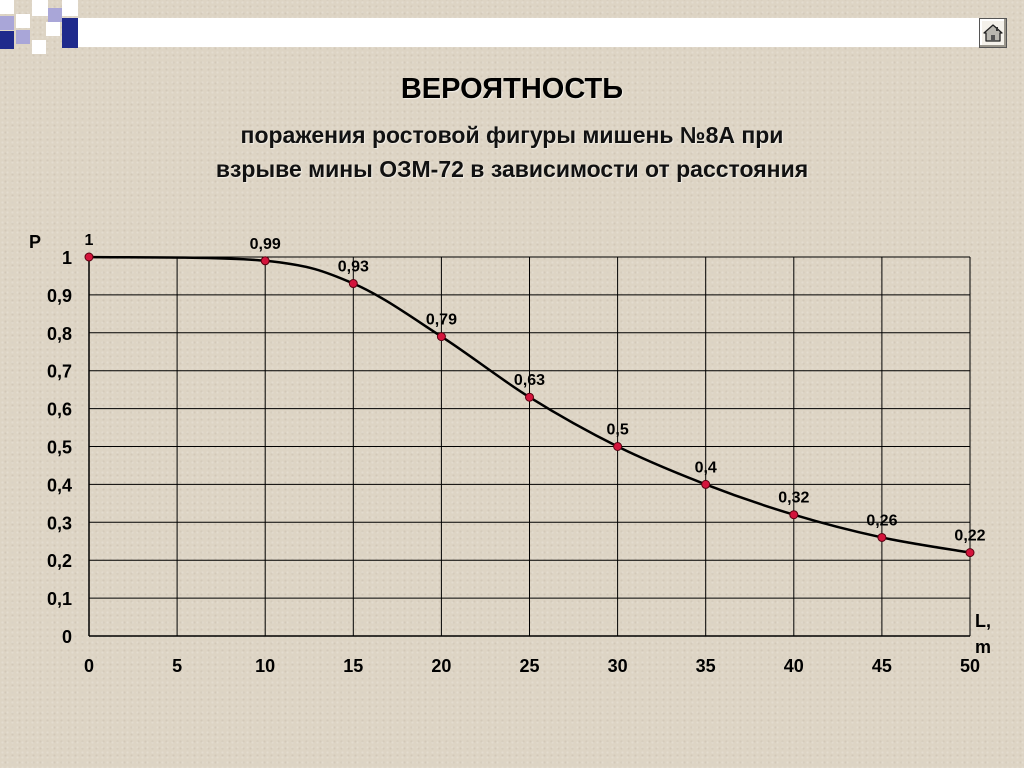 The image size is (1024, 768). I want to click on data-label: 0,32, so click(793, 498).